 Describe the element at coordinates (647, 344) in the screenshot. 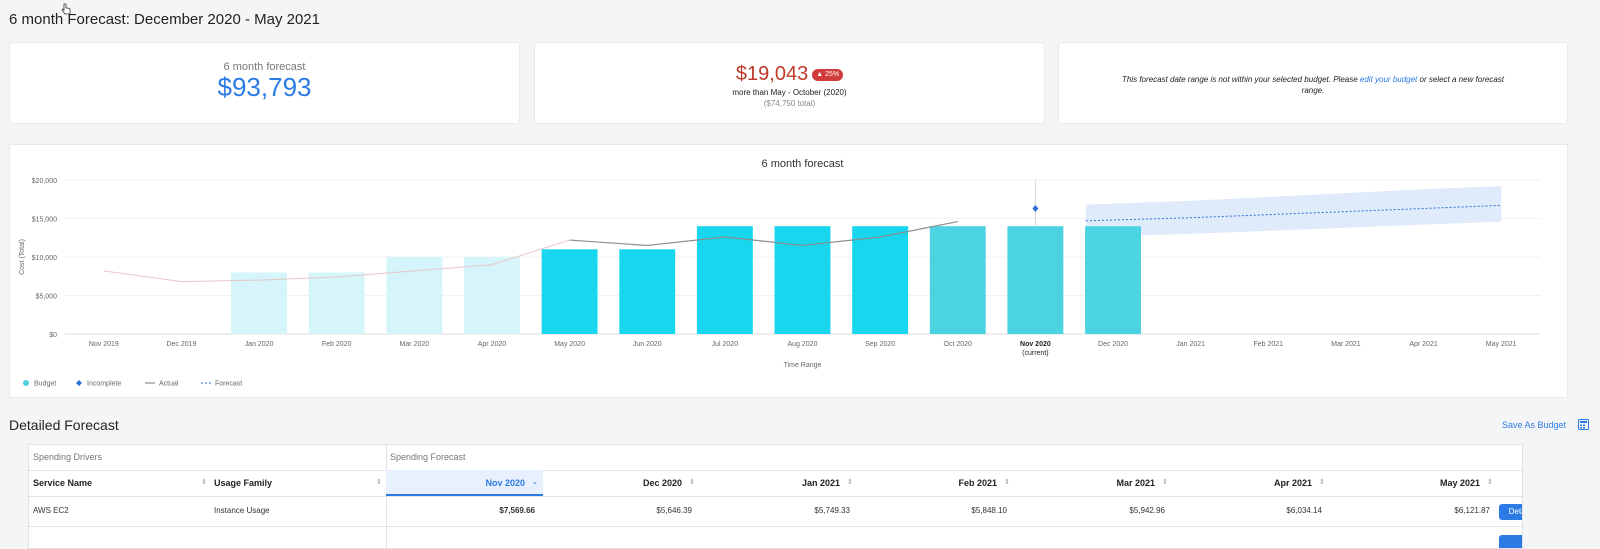

I see `x-tick-label: Jun 2020` at that location.